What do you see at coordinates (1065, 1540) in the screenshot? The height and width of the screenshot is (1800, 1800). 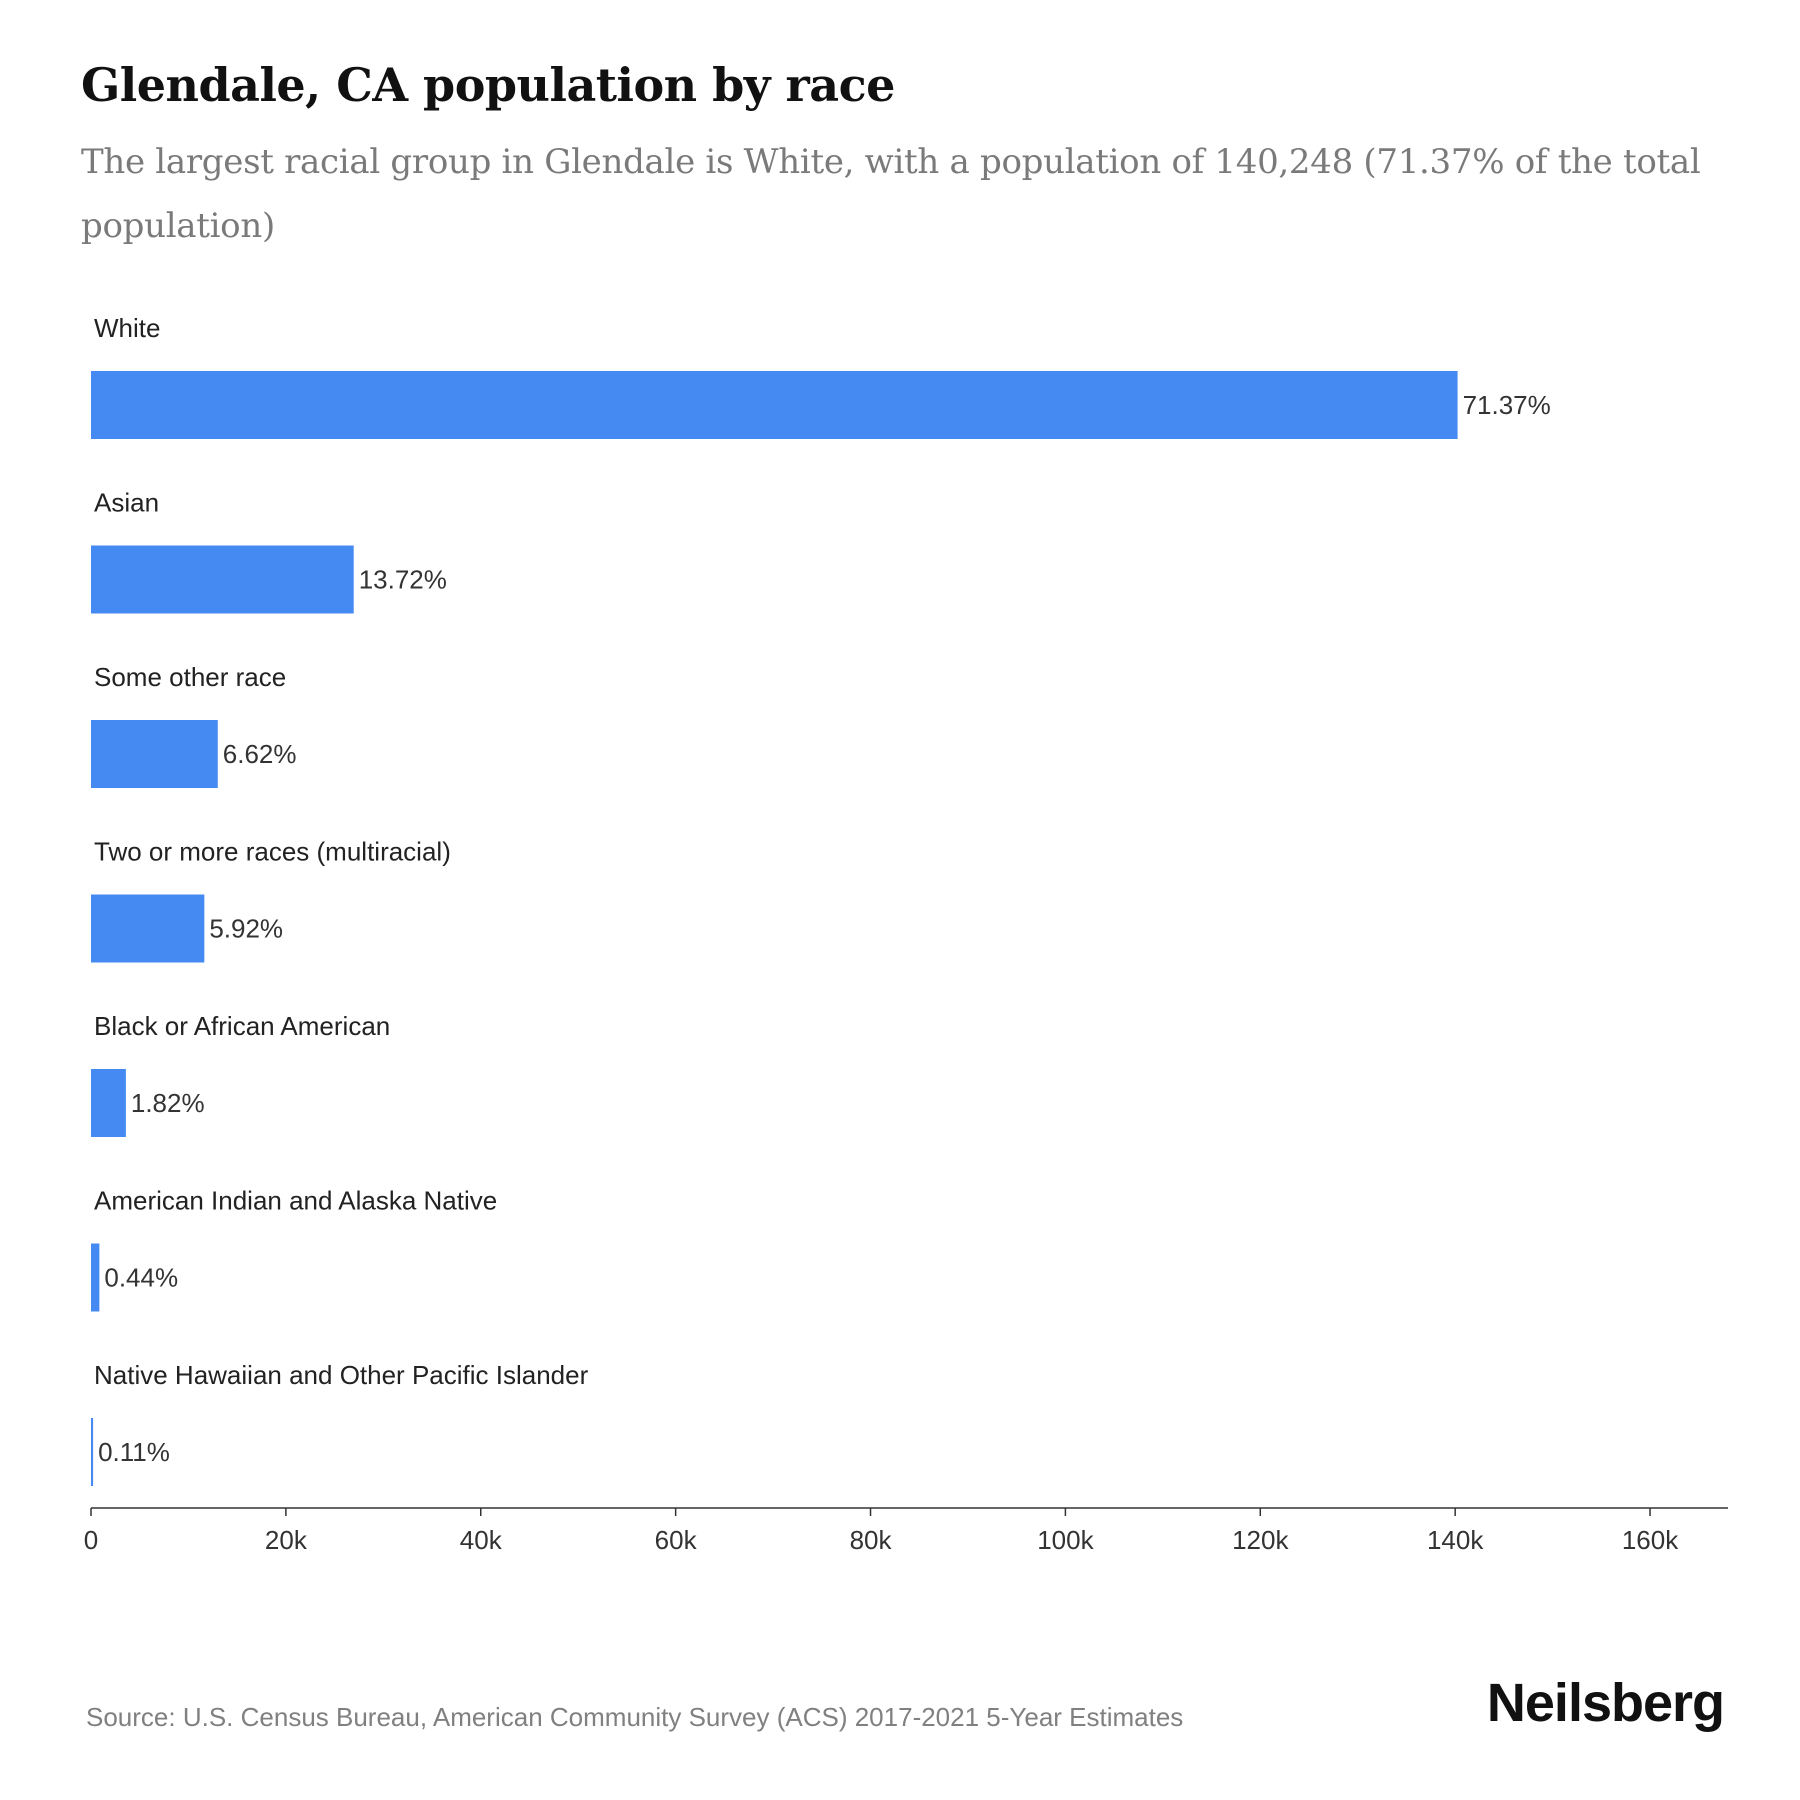 I see `x-tick-label: 100k` at bounding box center [1065, 1540].